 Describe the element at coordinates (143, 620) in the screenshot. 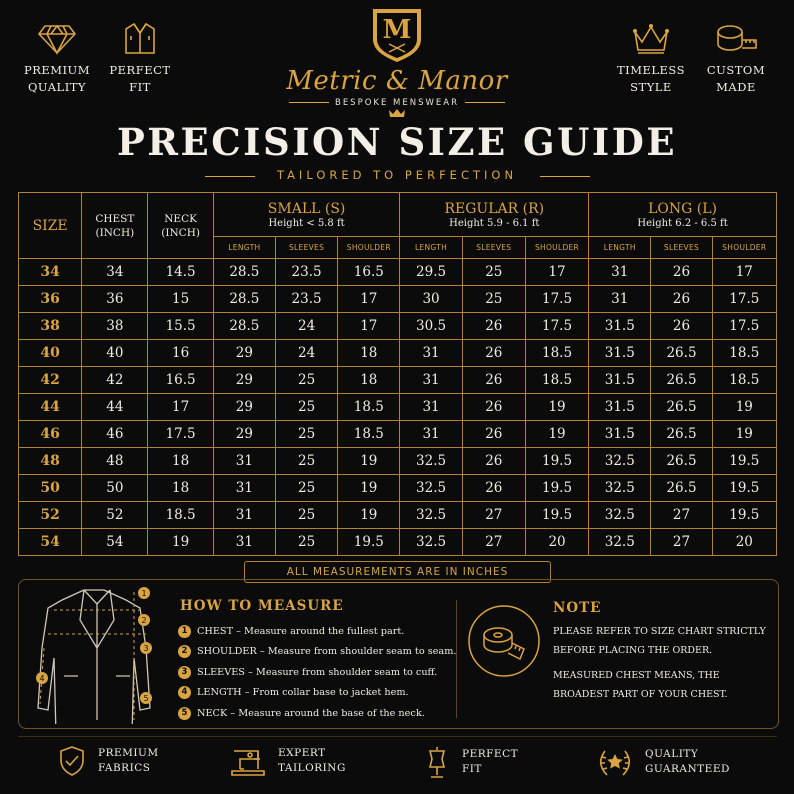

I see `diagram-marker: 2` at that location.